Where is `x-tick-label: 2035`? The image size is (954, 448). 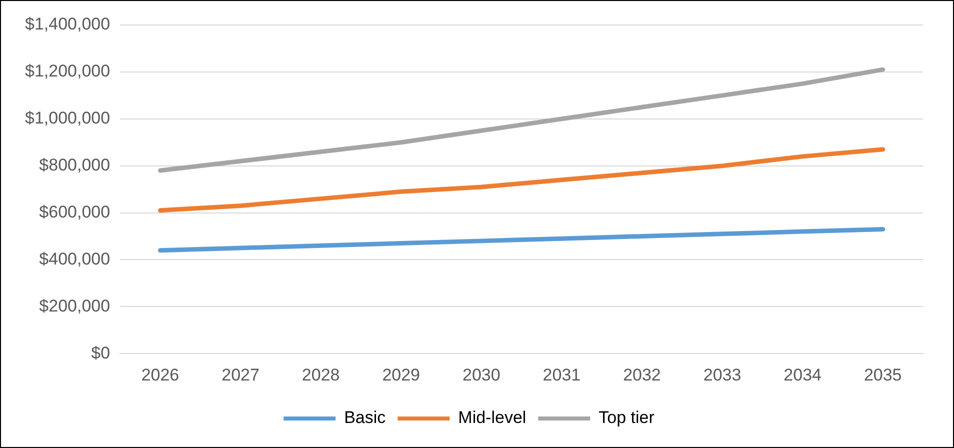 x-tick-label: 2035 is located at coordinates (883, 374).